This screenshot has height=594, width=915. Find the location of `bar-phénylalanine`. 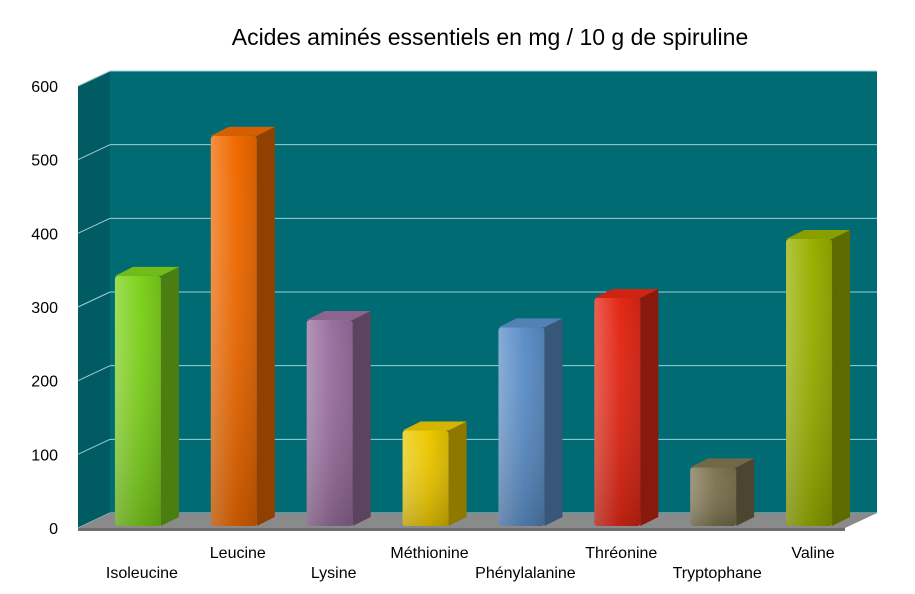

bar-phénylalanine is located at coordinates (530, 422).